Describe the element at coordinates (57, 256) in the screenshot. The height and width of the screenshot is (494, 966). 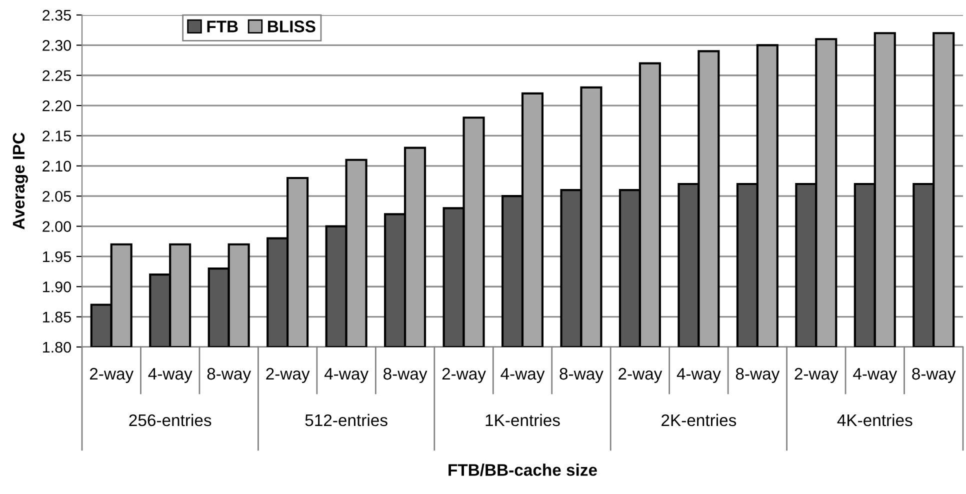
I see `y-tick-label: 1.95` at that location.